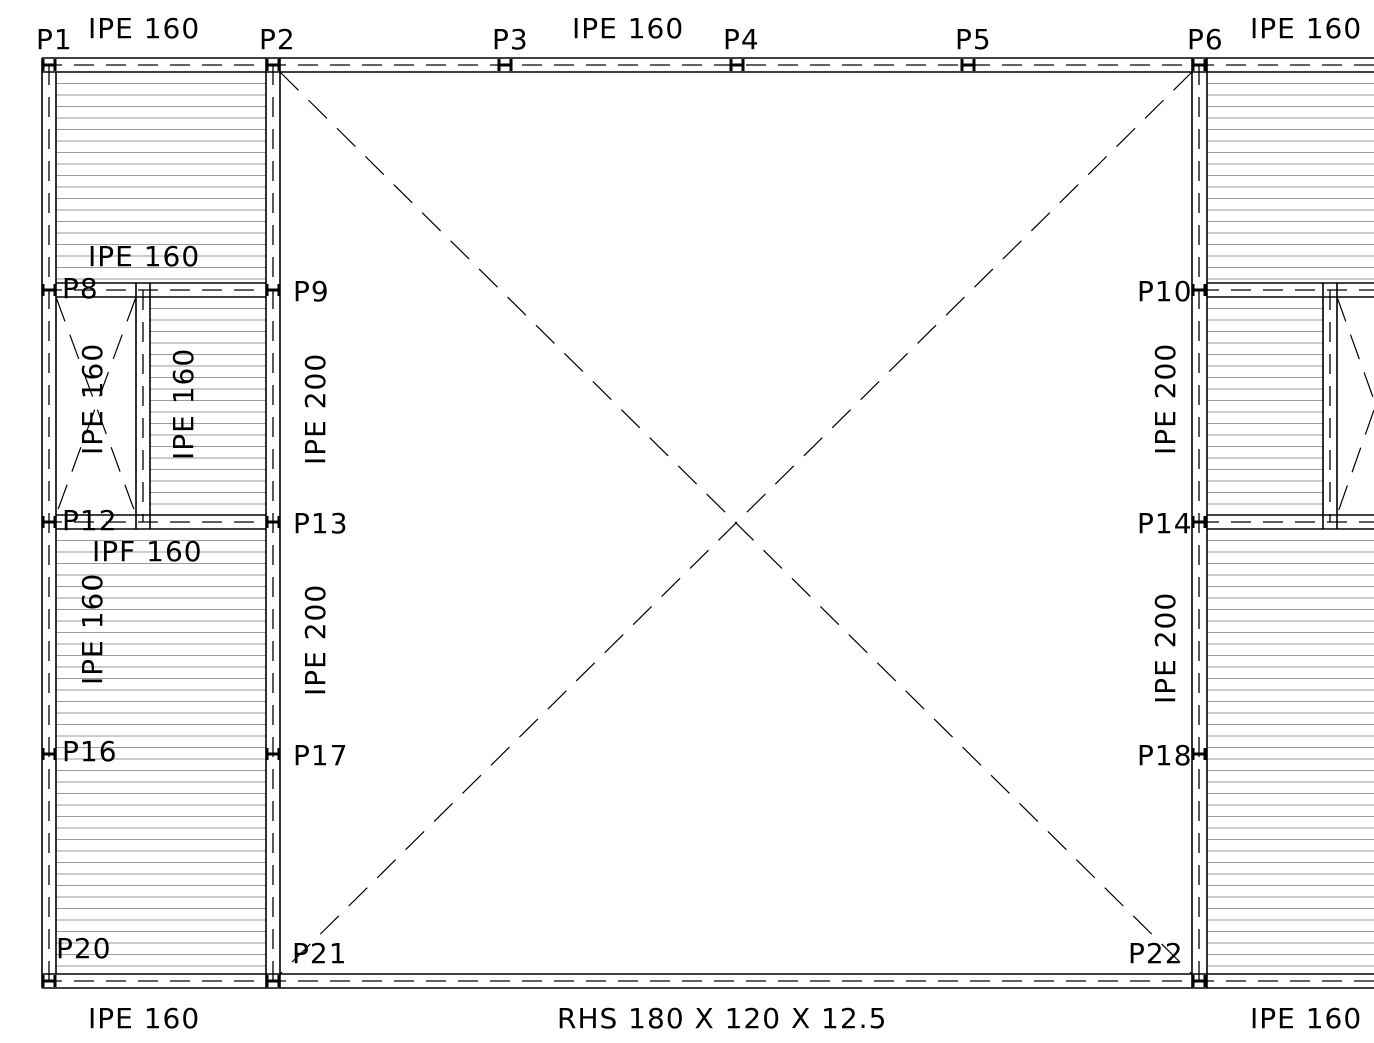  What do you see at coordinates (80, 288) in the screenshot?
I see `label-p8: P8` at bounding box center [80, 288].